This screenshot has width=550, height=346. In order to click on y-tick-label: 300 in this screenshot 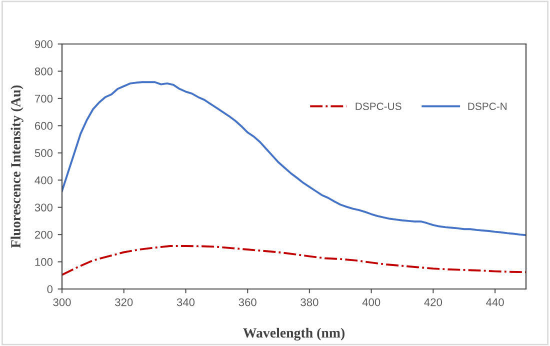, I will do `click(43, 208)`.